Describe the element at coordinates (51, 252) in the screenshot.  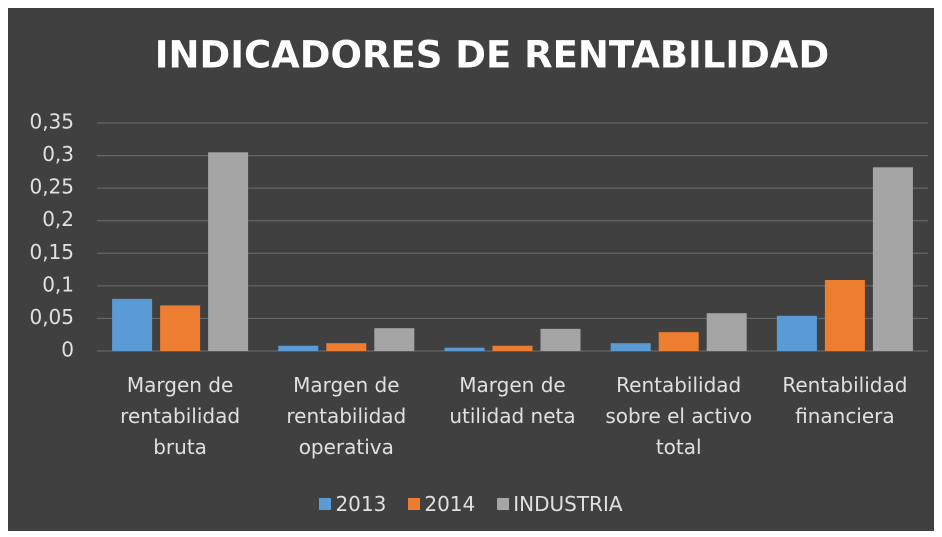
I see `y-tick-label: 0,15` at that location.